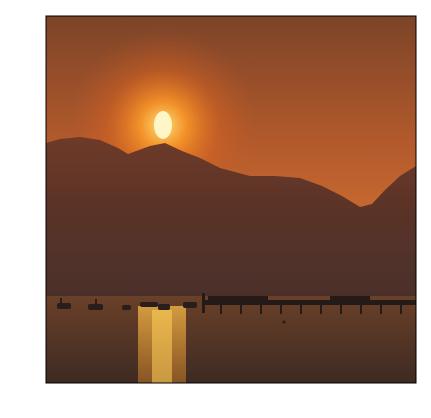 The height and width of the screenshot is (418, 431). I want to click on sun, so click(163, 125).